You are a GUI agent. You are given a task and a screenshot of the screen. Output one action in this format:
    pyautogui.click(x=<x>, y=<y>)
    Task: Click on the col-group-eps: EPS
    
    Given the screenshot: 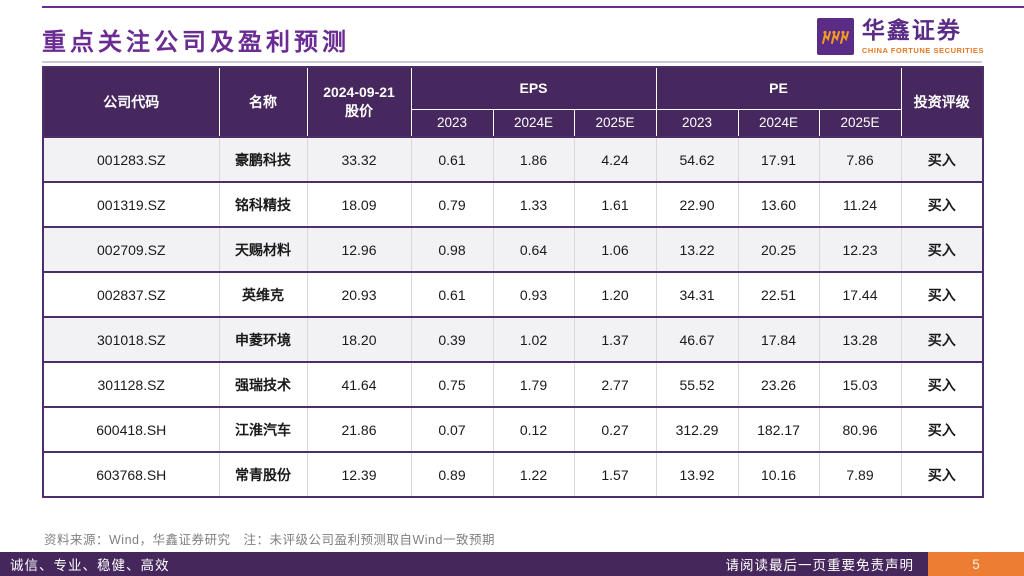 What is the action you would take?
    pyautogui.click(x=533, y=88)
    